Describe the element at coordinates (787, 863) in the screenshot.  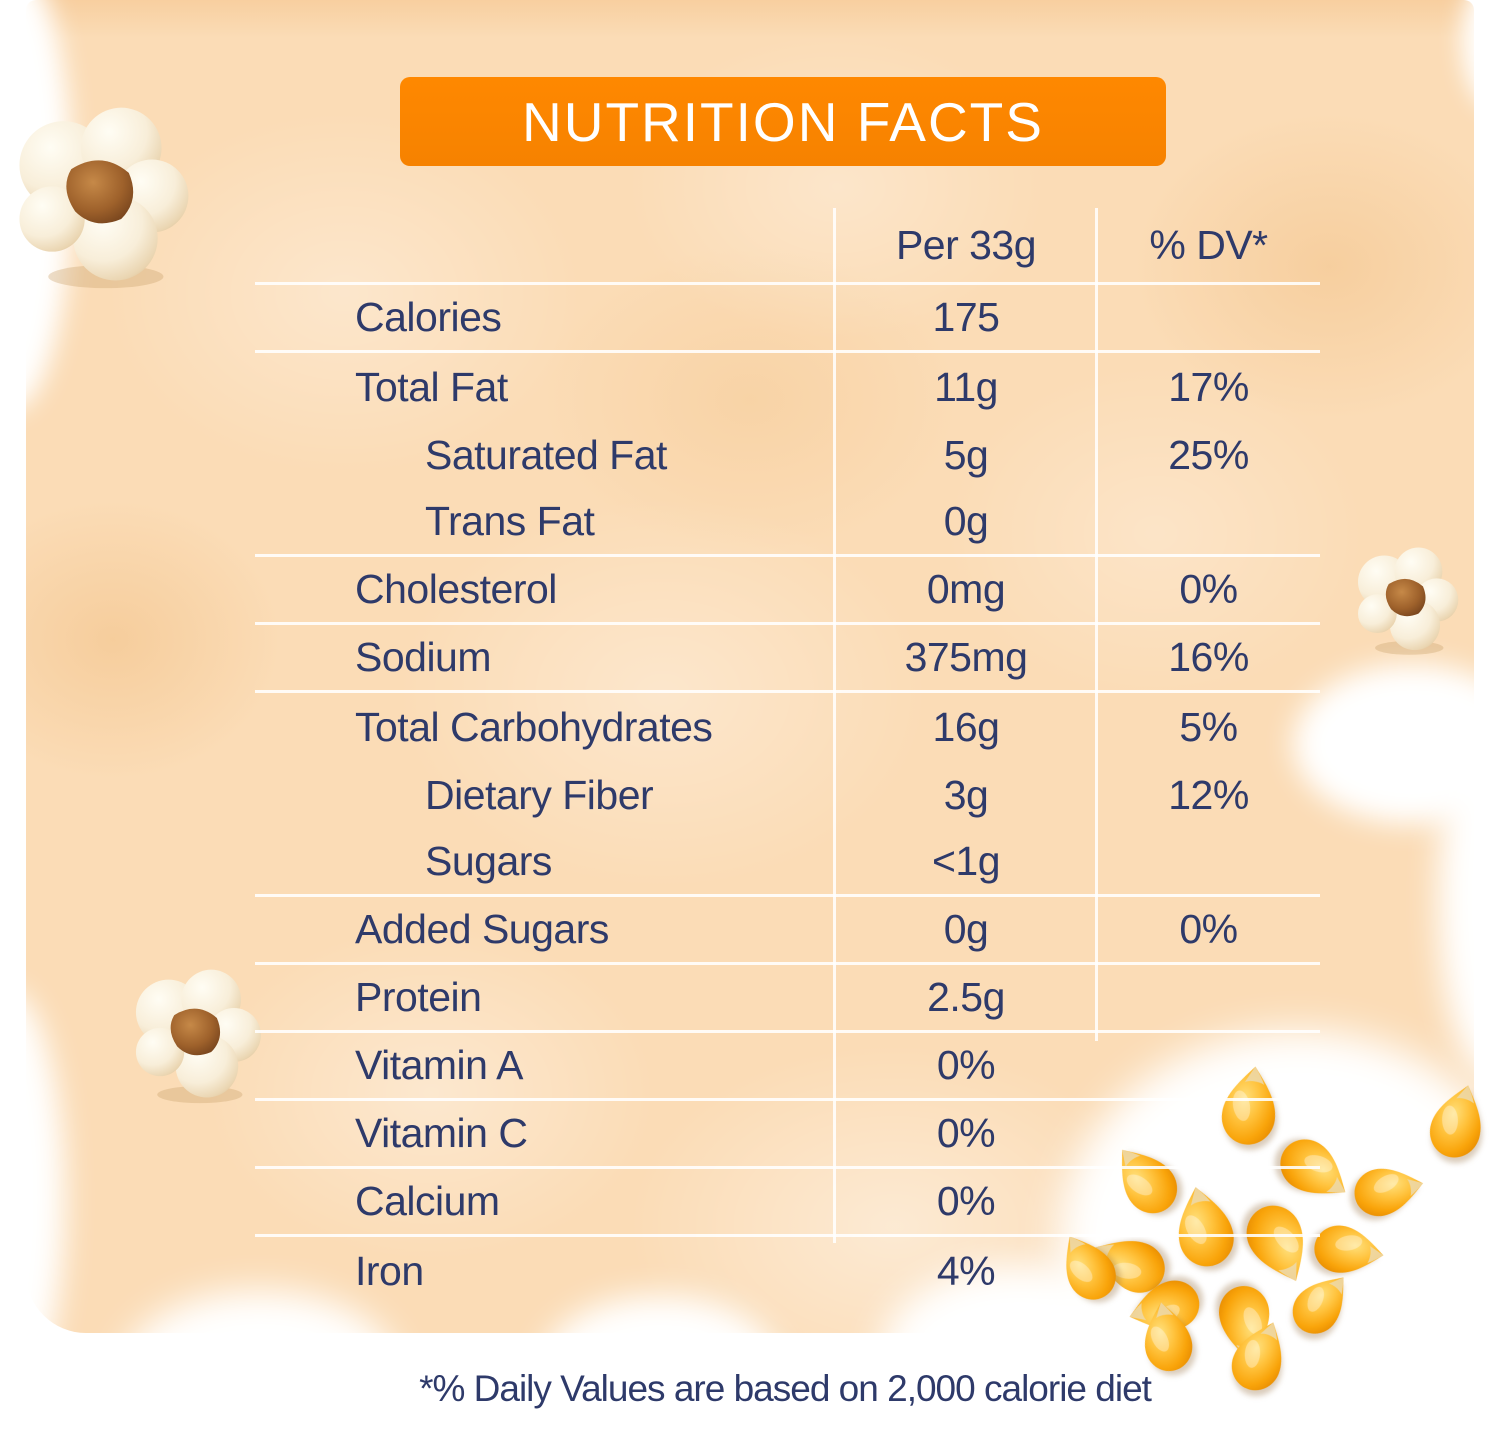
I see `table-row: Sugars <1g` at that location.